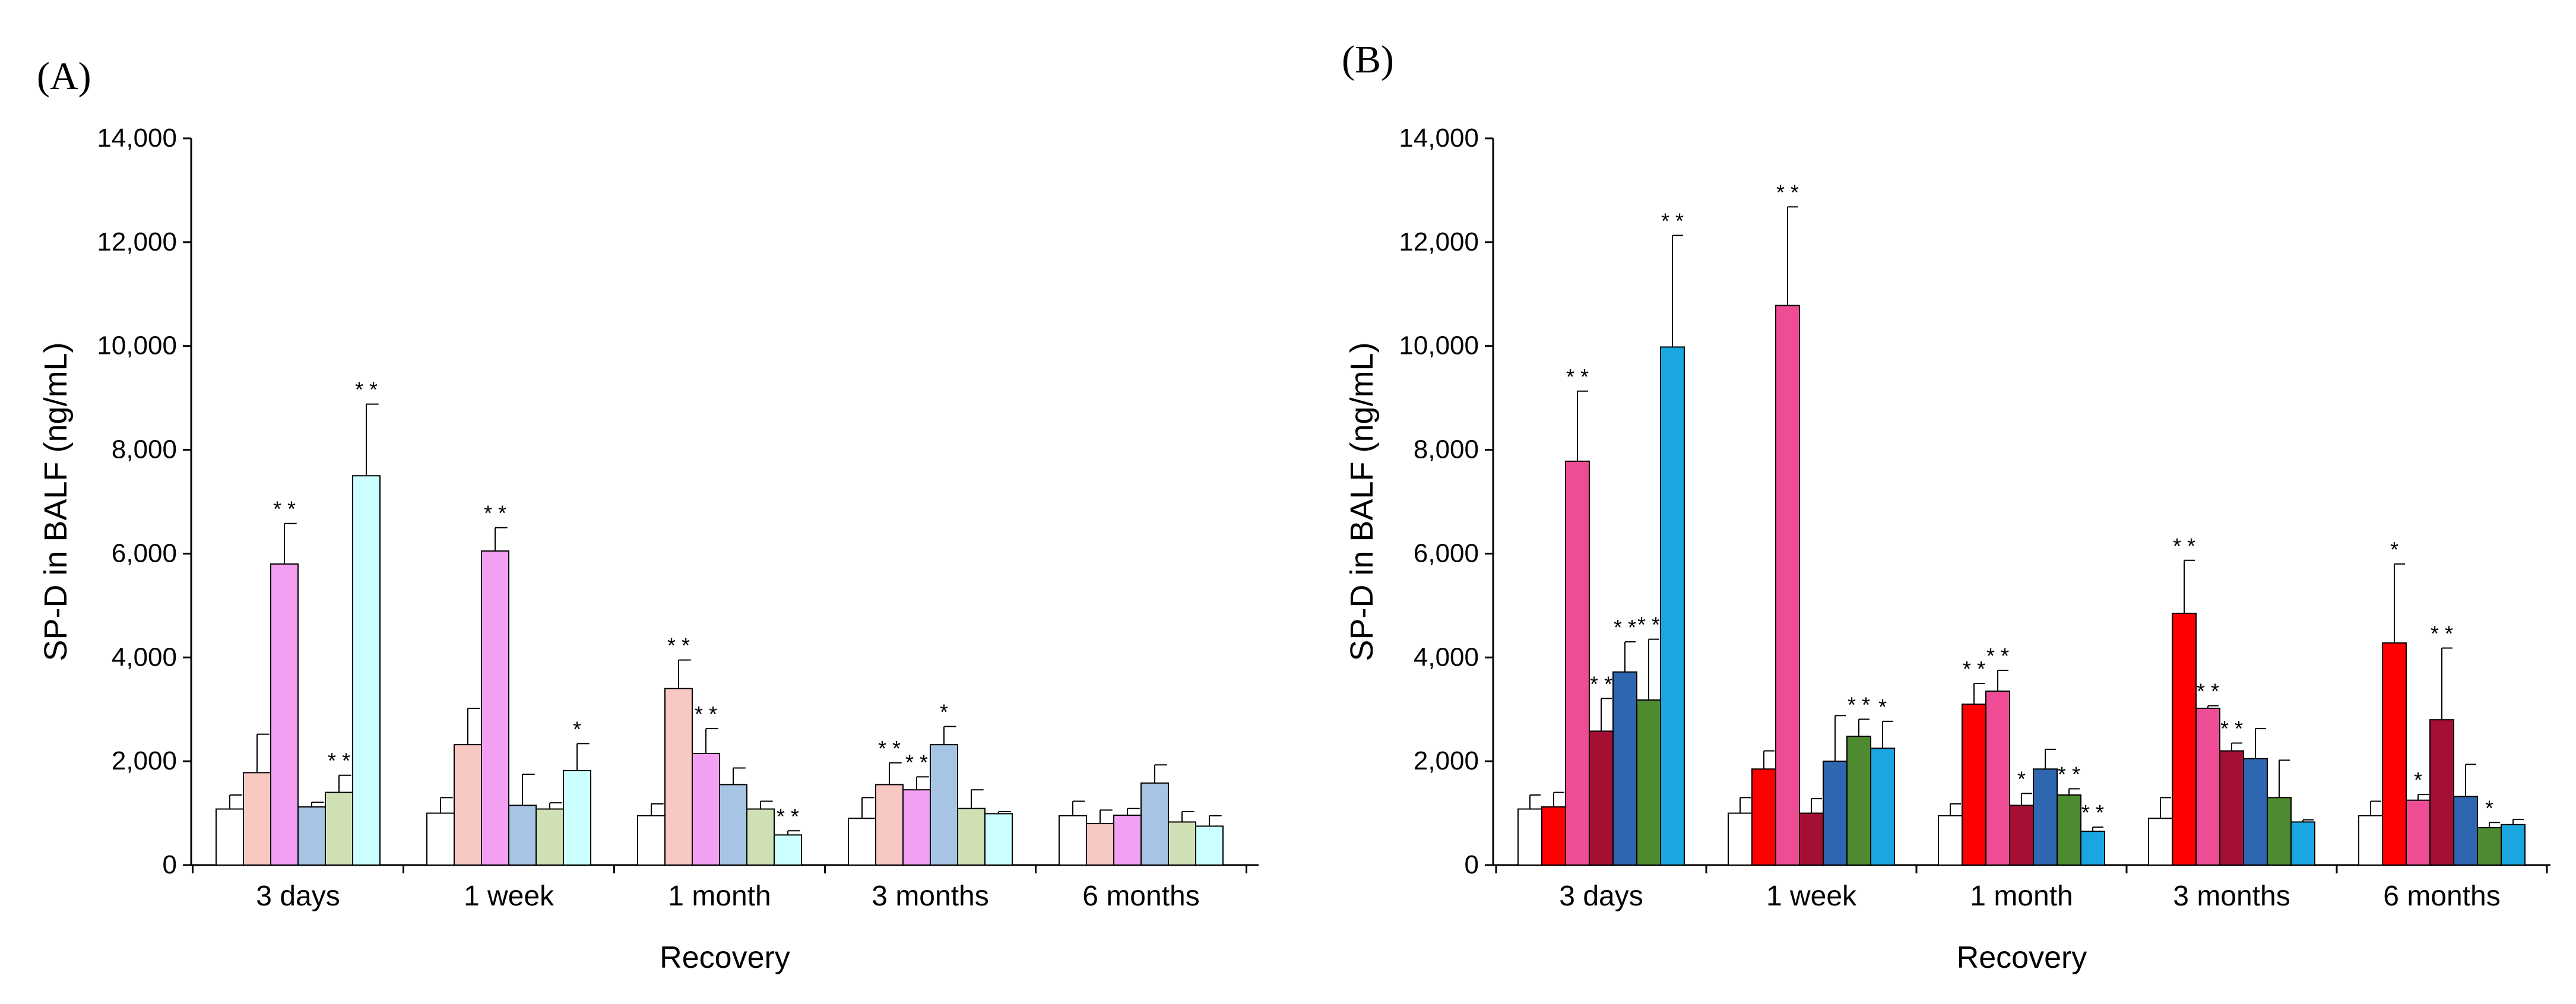  Describe the element at coordinates (1472, 864) in the screenshot. I see `y-tick-label: 0` at that location.